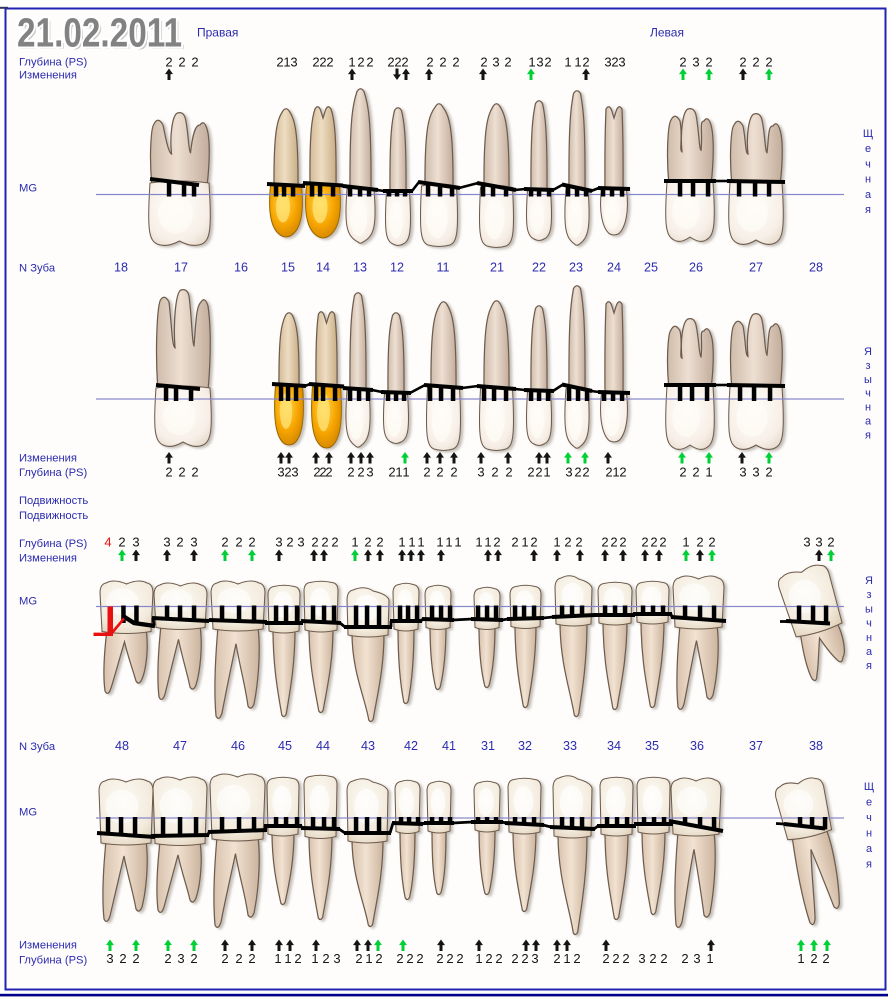 This screenshot has height=1000, width=891. I want to click on svg-text: 12, so click(397, 268).